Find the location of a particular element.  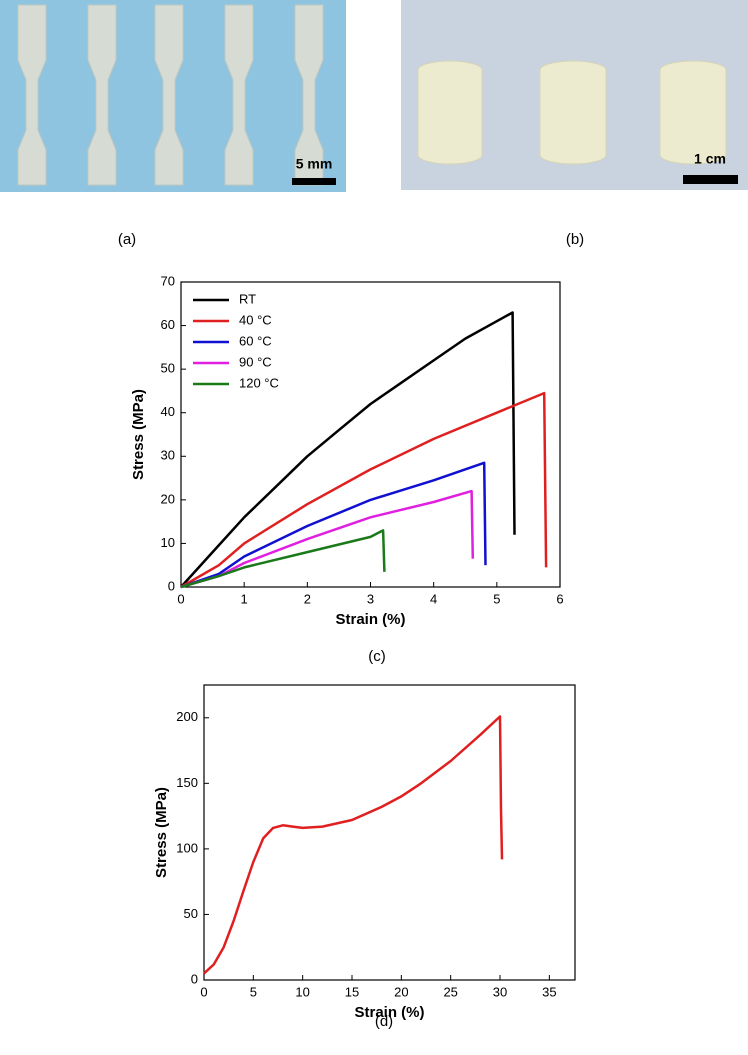

panel-label: (c) is located at coordinates (377, 656).